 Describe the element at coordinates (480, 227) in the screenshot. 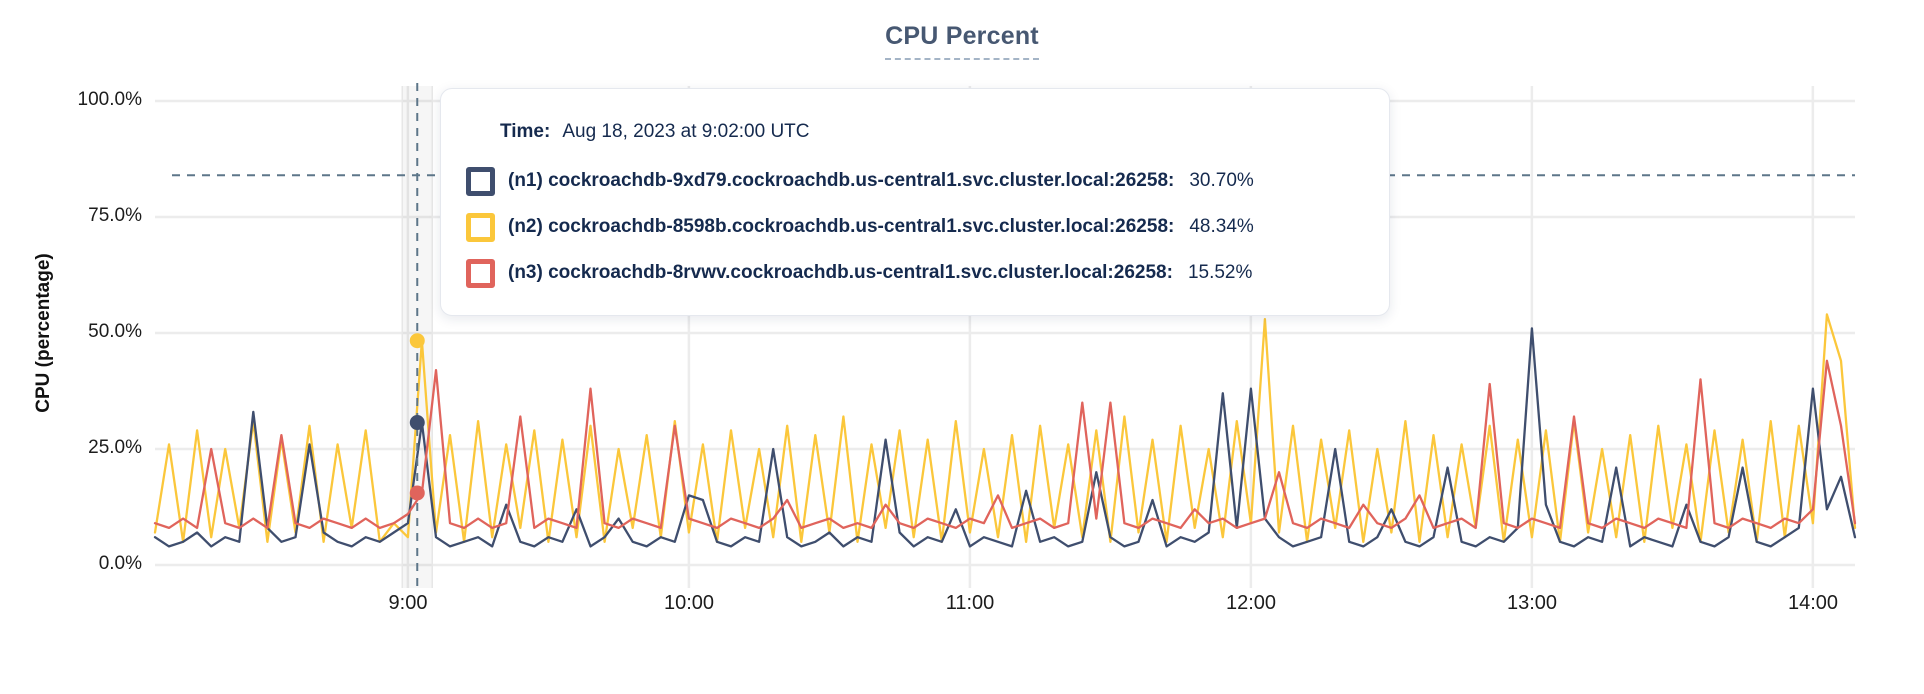

I see `legend-marker-n2` at that location.